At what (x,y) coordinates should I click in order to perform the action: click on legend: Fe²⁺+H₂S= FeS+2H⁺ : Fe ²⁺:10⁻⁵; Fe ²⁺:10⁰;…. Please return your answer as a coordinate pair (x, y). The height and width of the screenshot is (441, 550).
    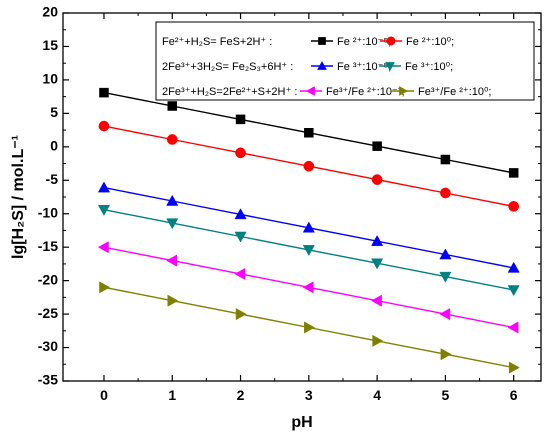
    Looking at the image, I should click on (345, 61).